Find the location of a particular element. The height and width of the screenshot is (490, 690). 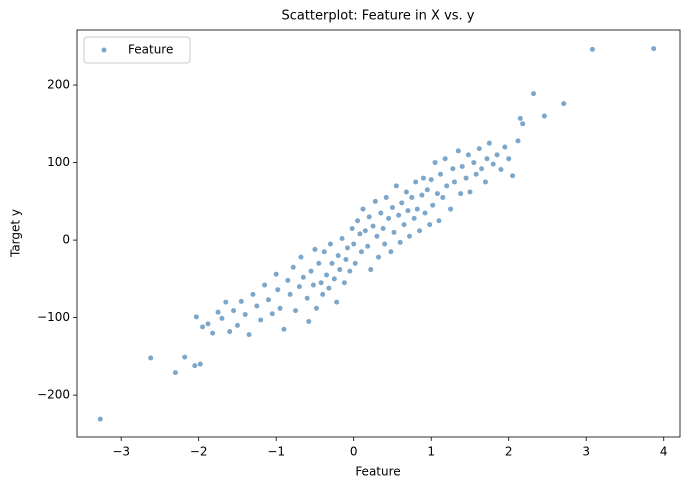

chart-title: Scatterplot: Feature in X vs. y is located at coordinates (377, 16).